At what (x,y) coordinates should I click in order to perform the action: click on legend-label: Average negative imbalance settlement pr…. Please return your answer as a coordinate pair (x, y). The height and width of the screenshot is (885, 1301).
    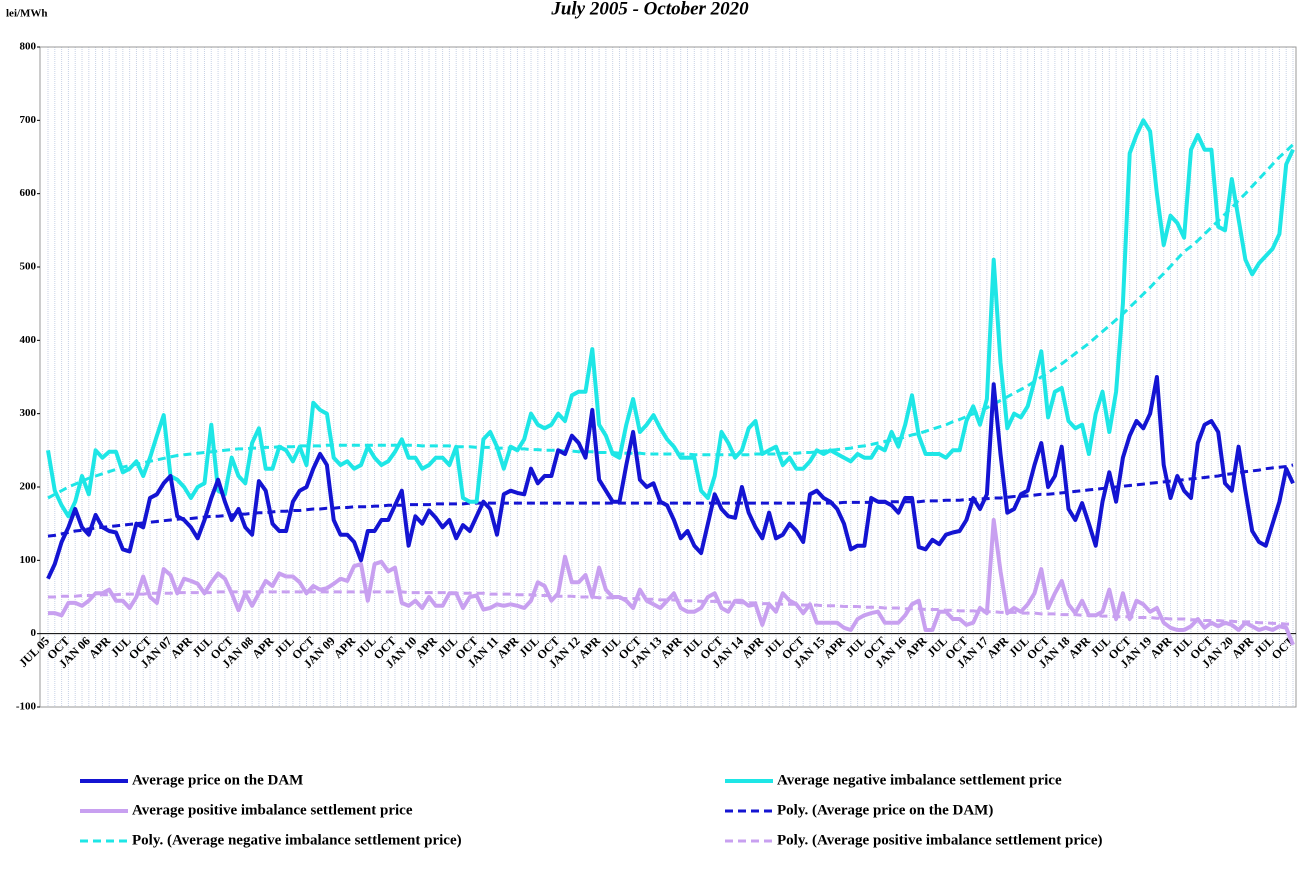
    Looking at the image, I should click on (919, 780).